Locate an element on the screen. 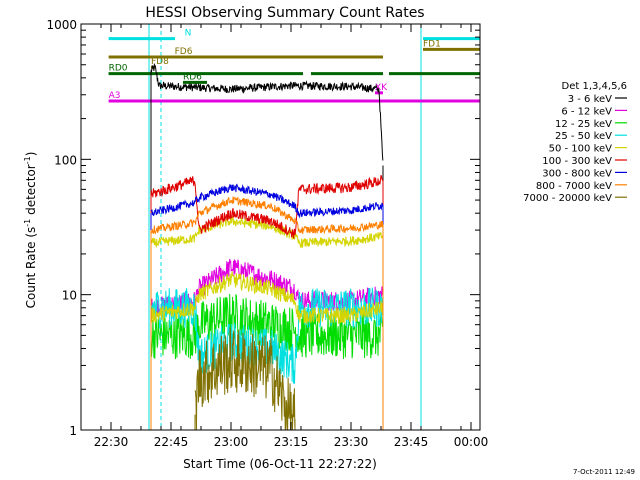  x-tick-label: 22:45 is located at coordinates (171, 442).